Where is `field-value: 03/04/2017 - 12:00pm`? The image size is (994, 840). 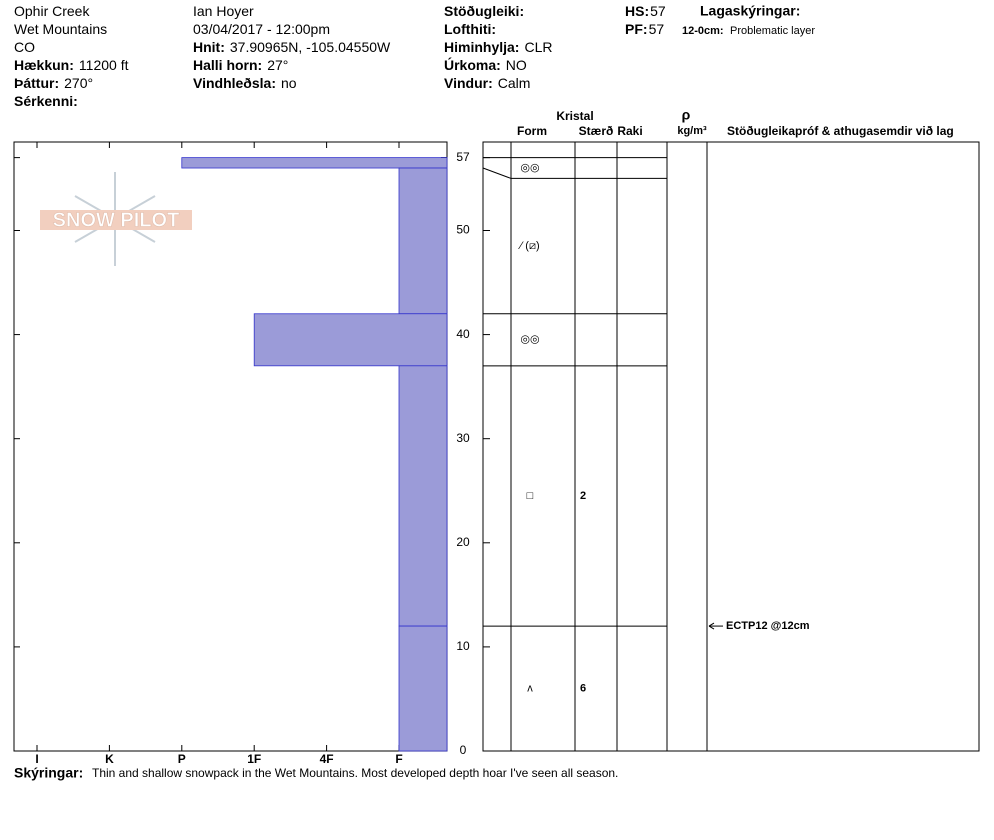
field-value: 03/04/2017 - 12:00pm is located at coordinates (261, 29).